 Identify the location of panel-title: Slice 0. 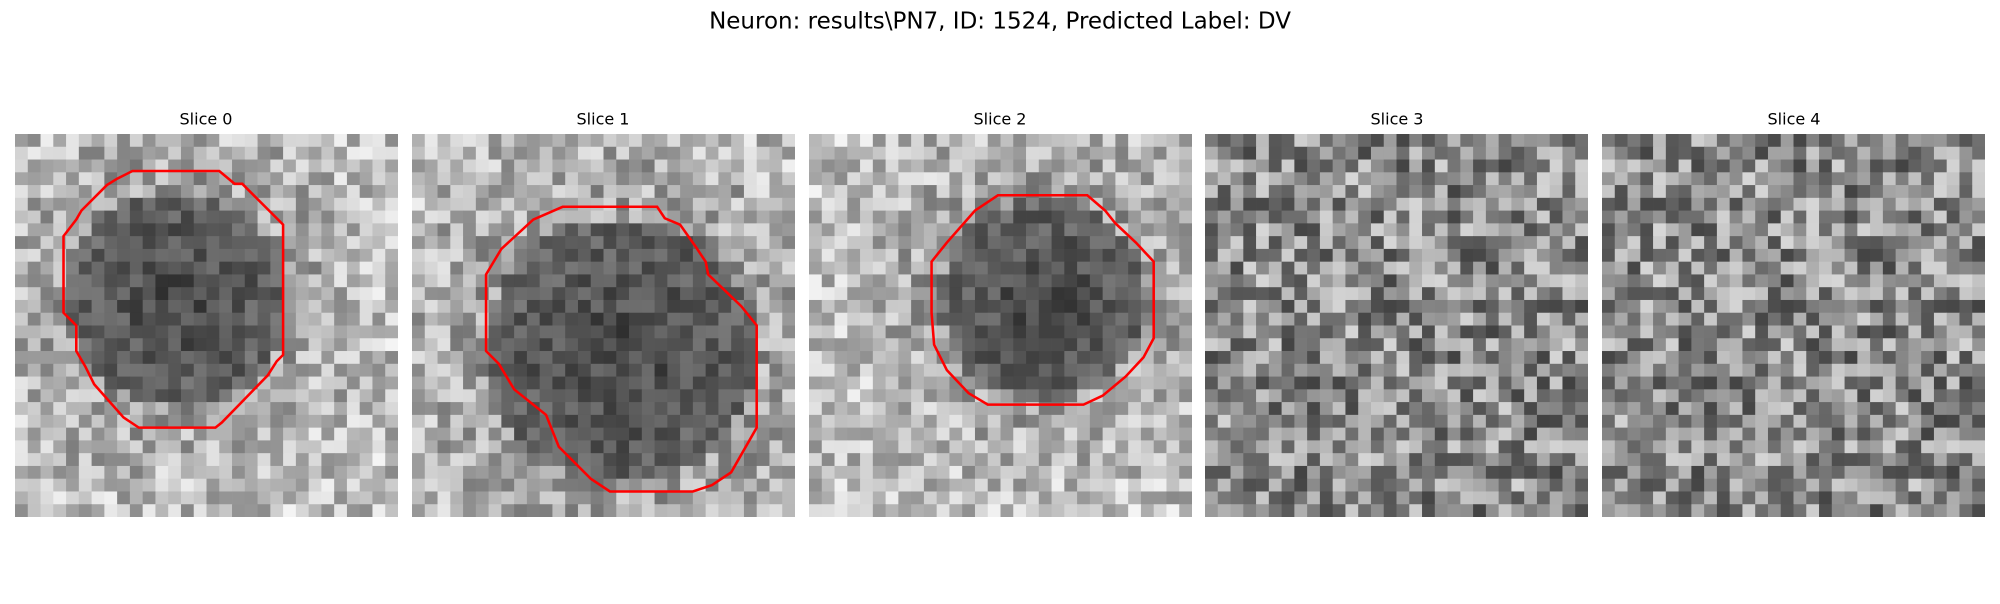
(206, 119).